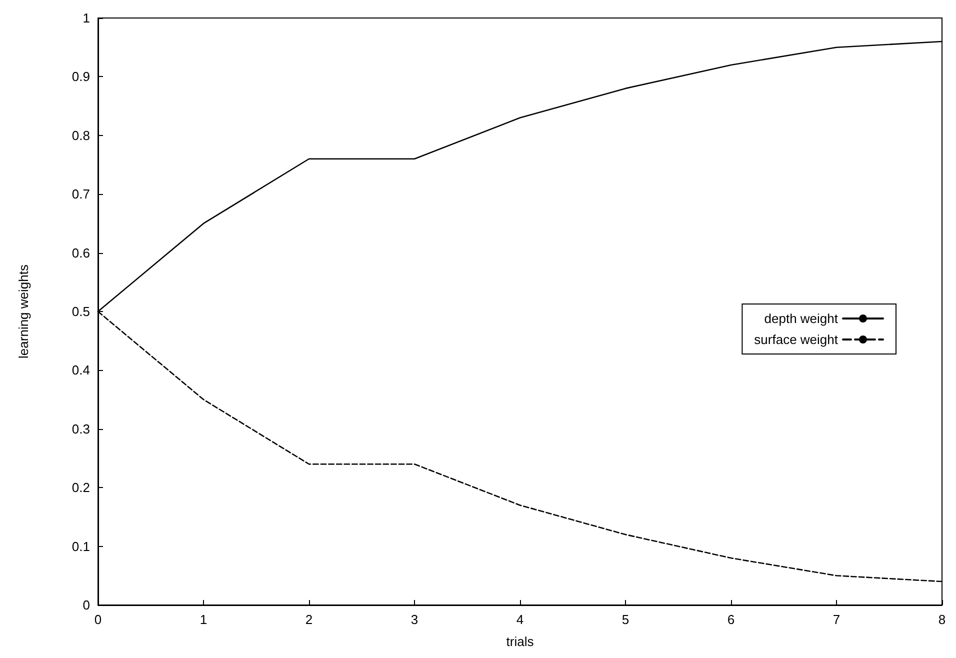 This screenshot has height=658, width=956. Describe the element at coordinates (942, 619) in the screenshot. I see `x-tick-label: 8` at that location.